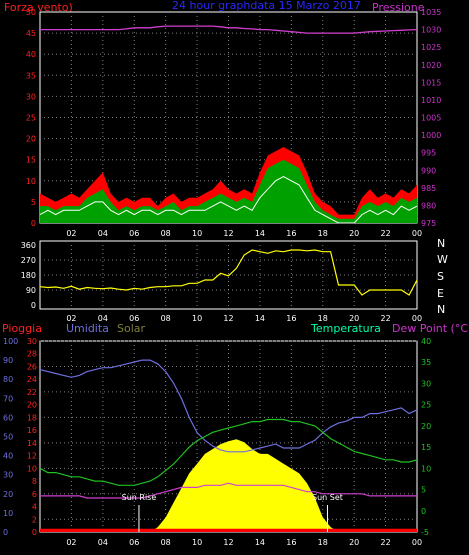 This screenshot has width=469, height=555. I want to click on humidity-label: Umidita, so click(87, 328).